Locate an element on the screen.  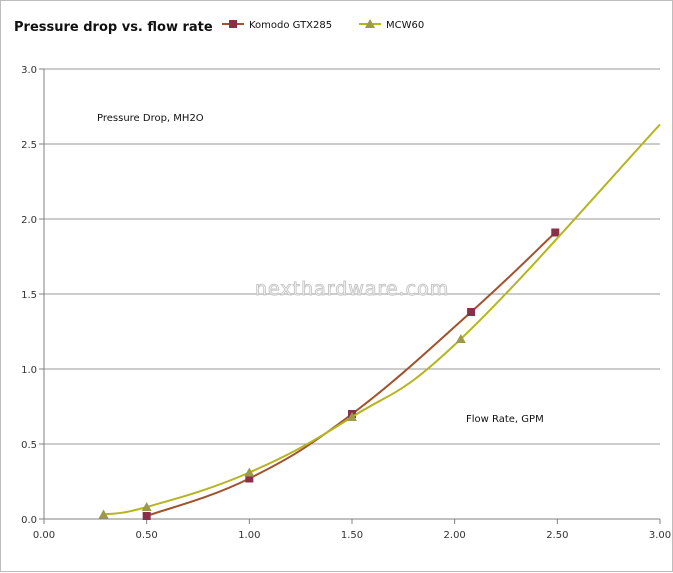
legend-label: MCW60 is located at coordinates (405, 25).